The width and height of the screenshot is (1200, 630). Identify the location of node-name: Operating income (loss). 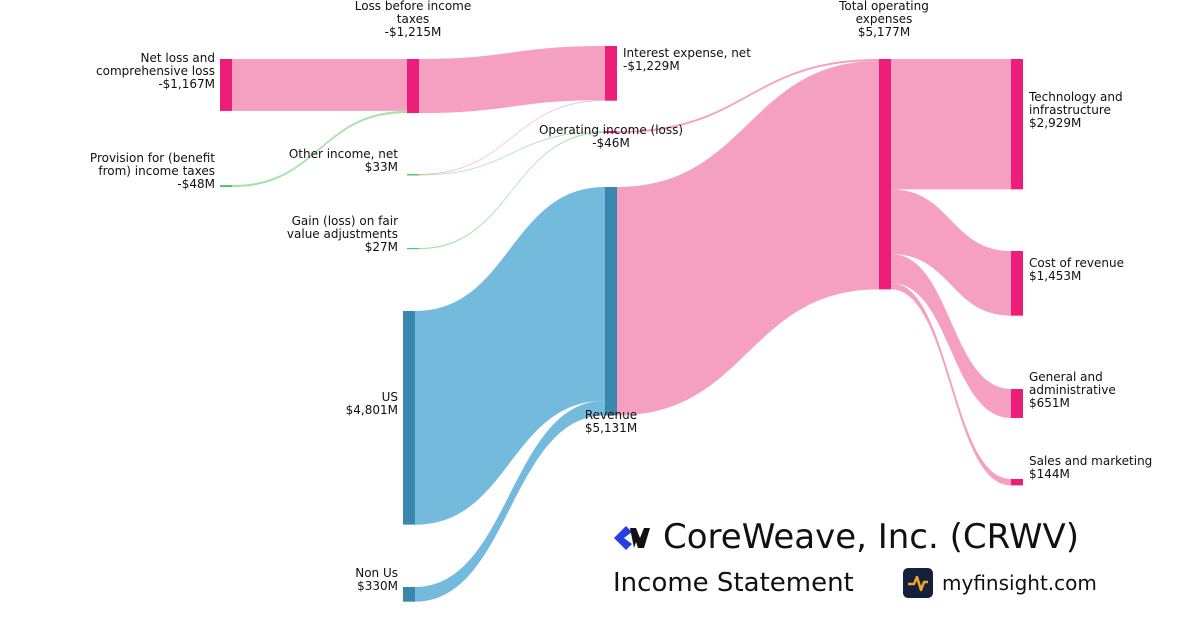
(611, 130).